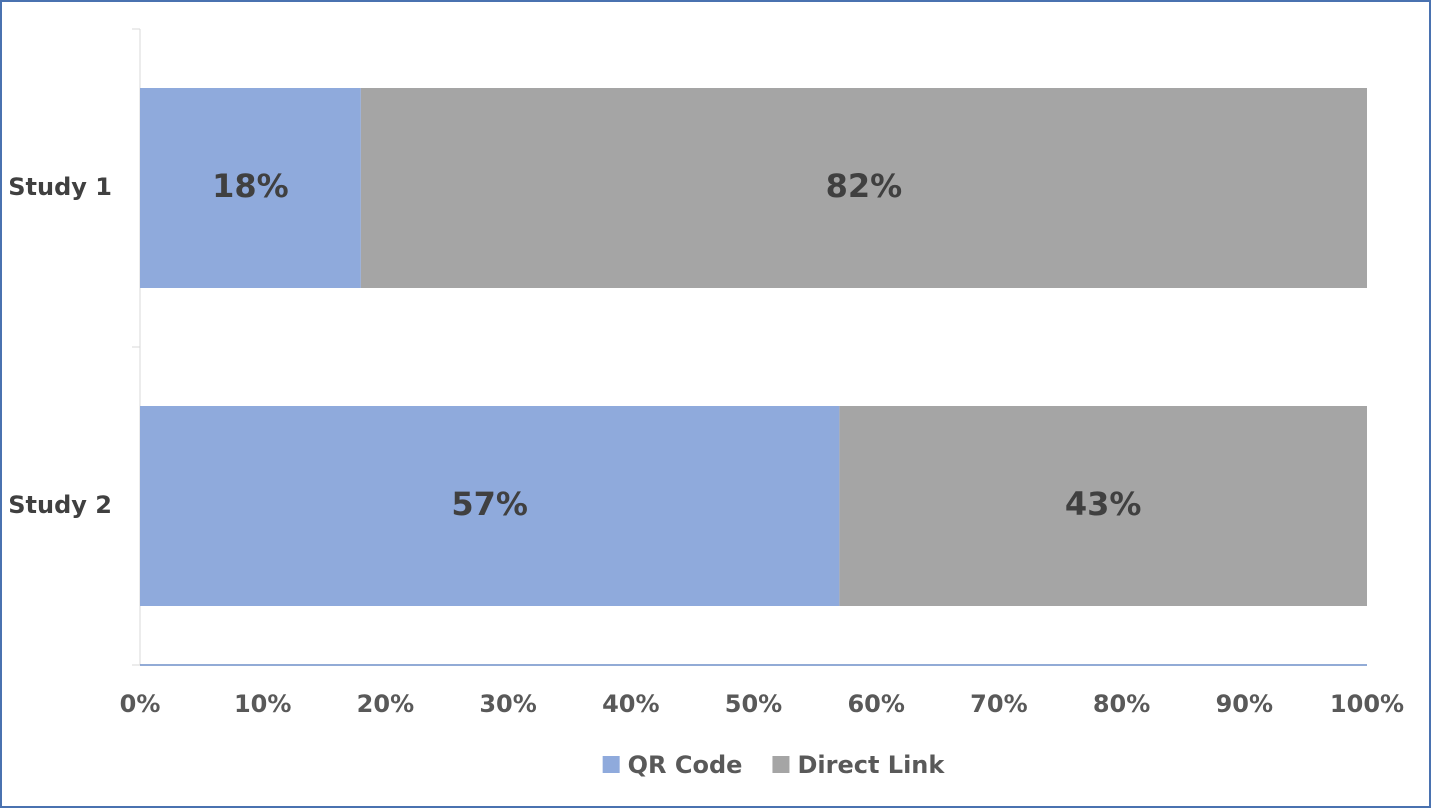  Describe the element at coordinates (262, 704) in the screenshot. I see `x-tick-label: 10%` at that location.